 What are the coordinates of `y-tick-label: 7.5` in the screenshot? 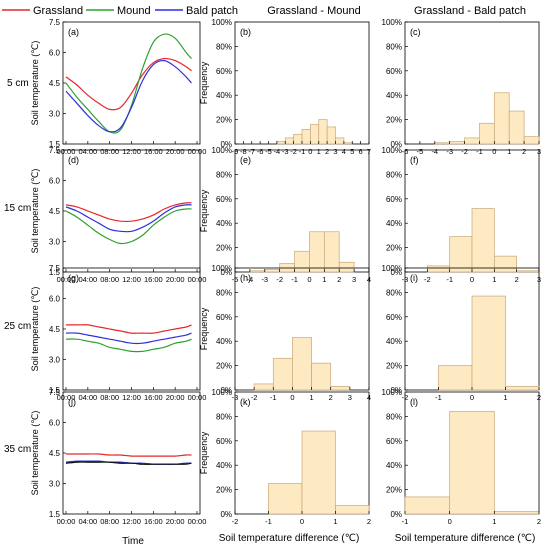 It's located at (55, 392).